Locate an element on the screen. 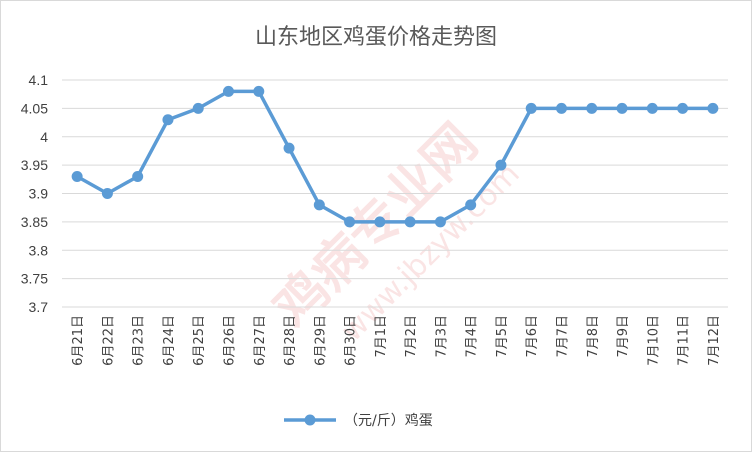 The width and height of the screenshot is (752, 452). legend-marker is located at coordinates (310, 420).